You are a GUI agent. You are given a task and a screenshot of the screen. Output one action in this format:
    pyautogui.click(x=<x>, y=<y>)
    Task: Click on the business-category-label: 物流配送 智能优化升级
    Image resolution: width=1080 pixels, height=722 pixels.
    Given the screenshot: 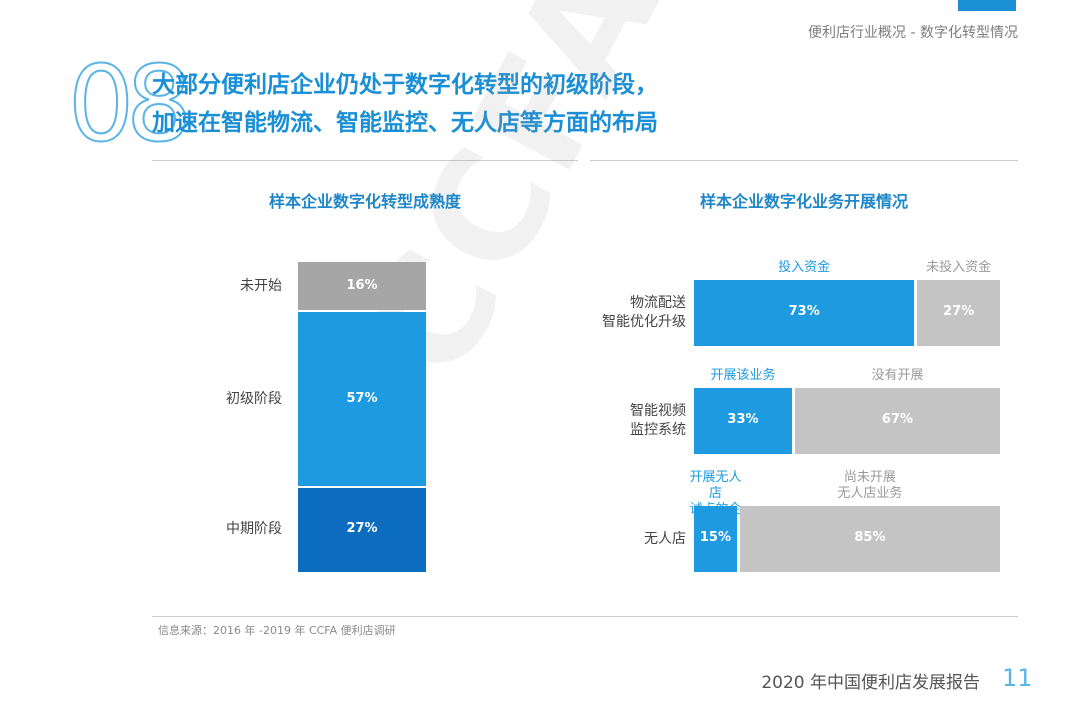 What is the action you would take?
    pyautogui.click(x=644, y=312)
    